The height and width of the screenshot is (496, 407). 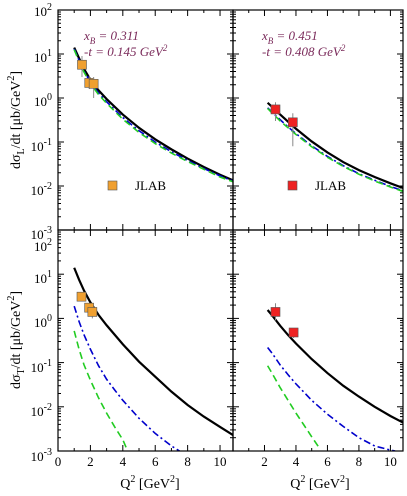 I want to click on x-tick-label-right: 2, so click(x=264, y=461).